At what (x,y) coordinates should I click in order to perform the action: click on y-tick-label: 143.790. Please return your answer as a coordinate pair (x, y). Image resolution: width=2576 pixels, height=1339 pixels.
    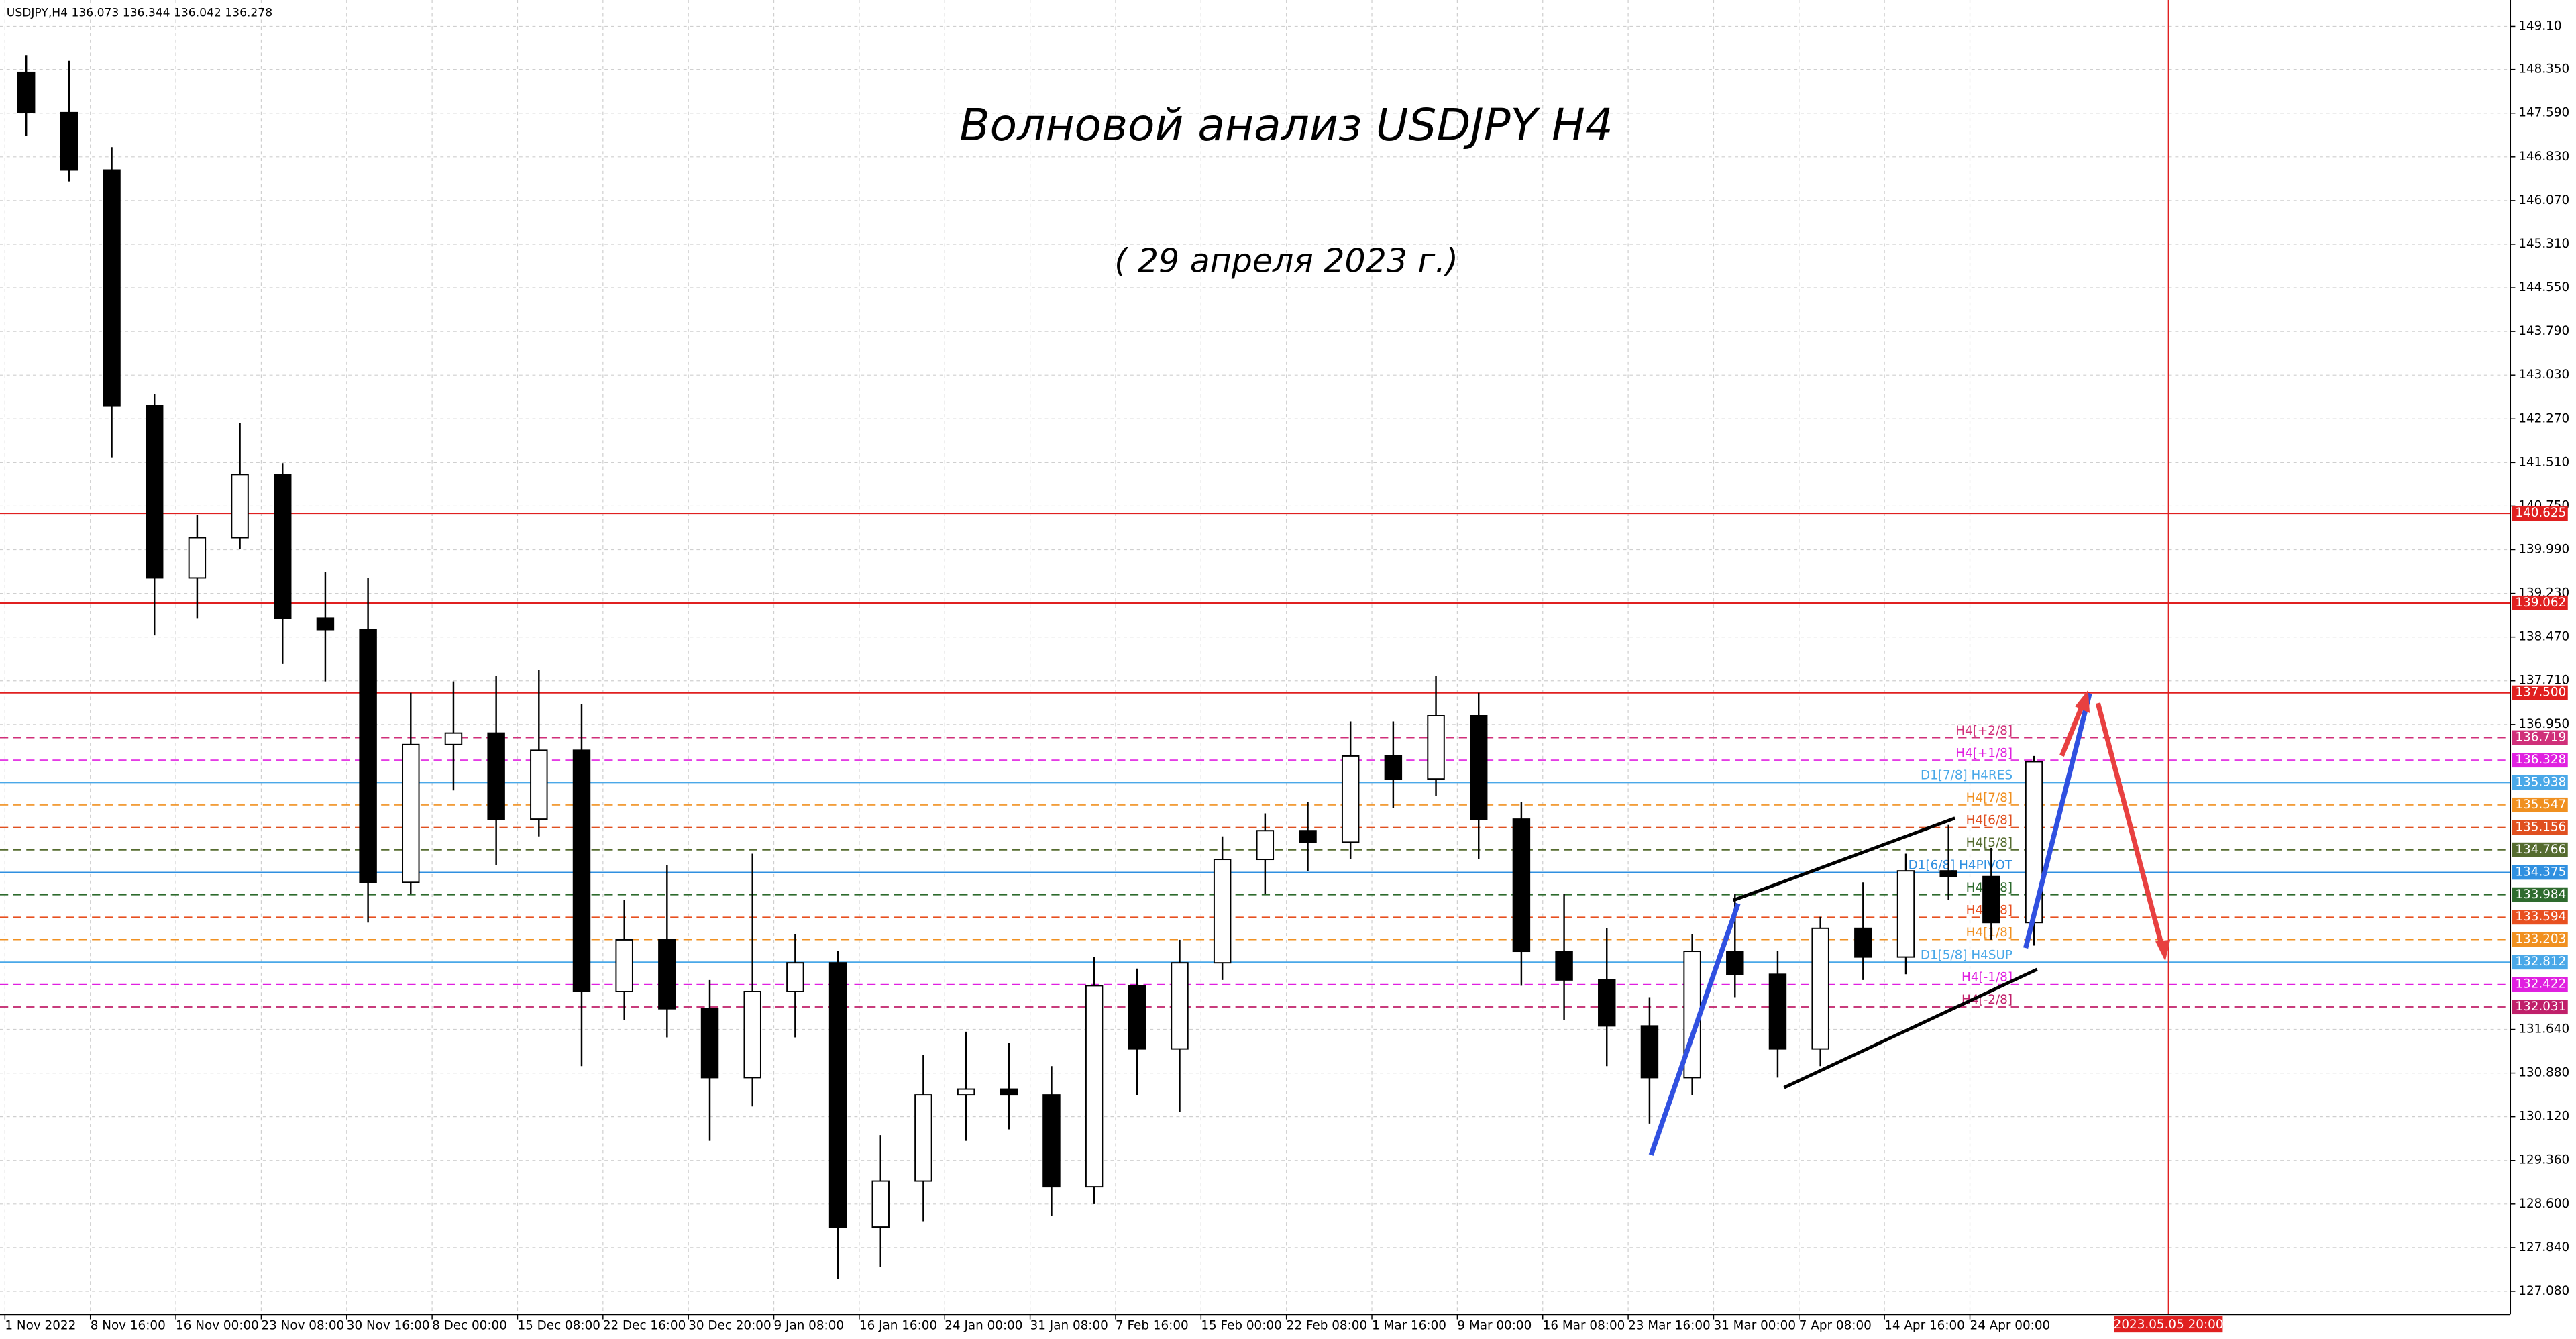
    Looking at the image, I should click on (2543, 331).